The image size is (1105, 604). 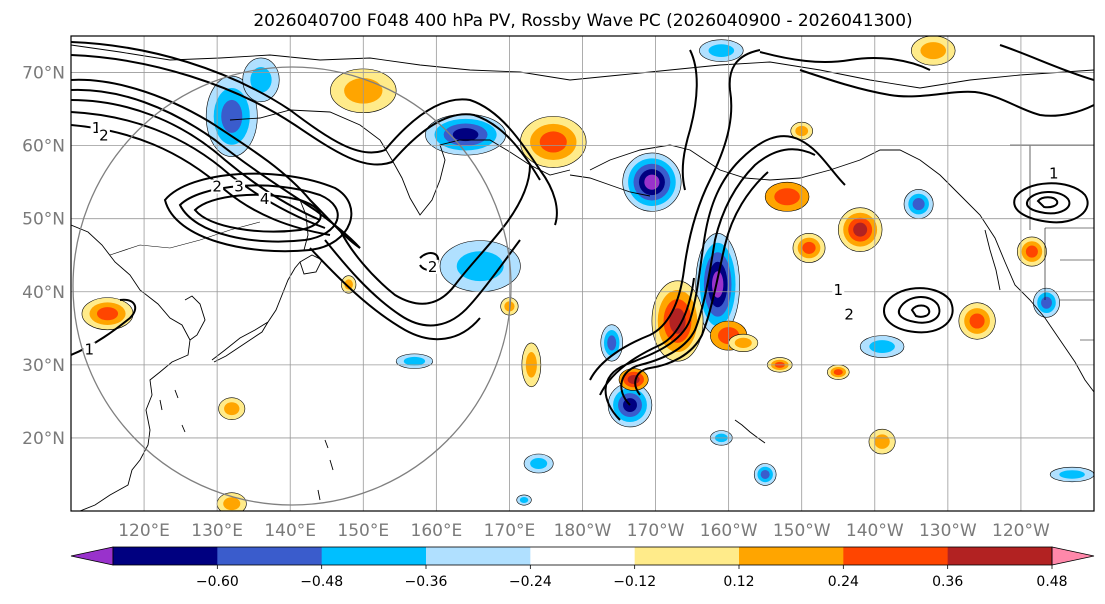 I want to click on colorbar-tick-label: 0.24, so click(x=843, y=582).